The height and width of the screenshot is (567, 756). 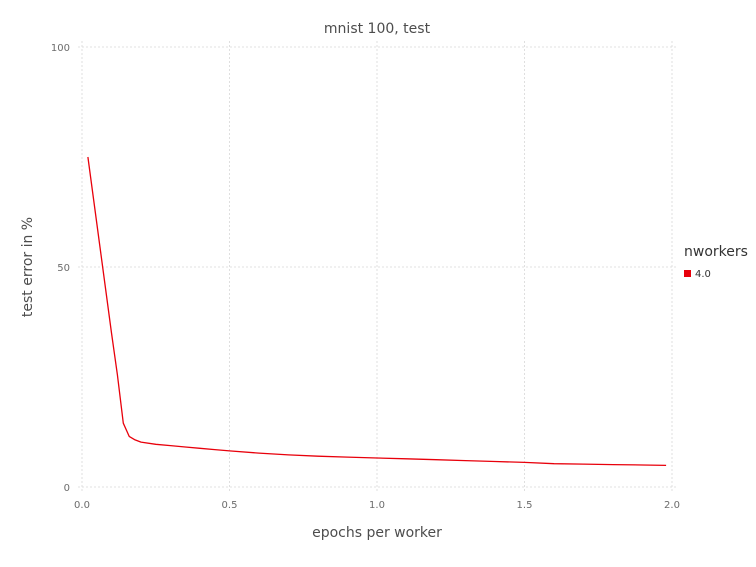 What do you see at coordinates (377, 29) in the screenshot?
I see `chart-title: mnist 100, test` at bounding box center [377, 29].